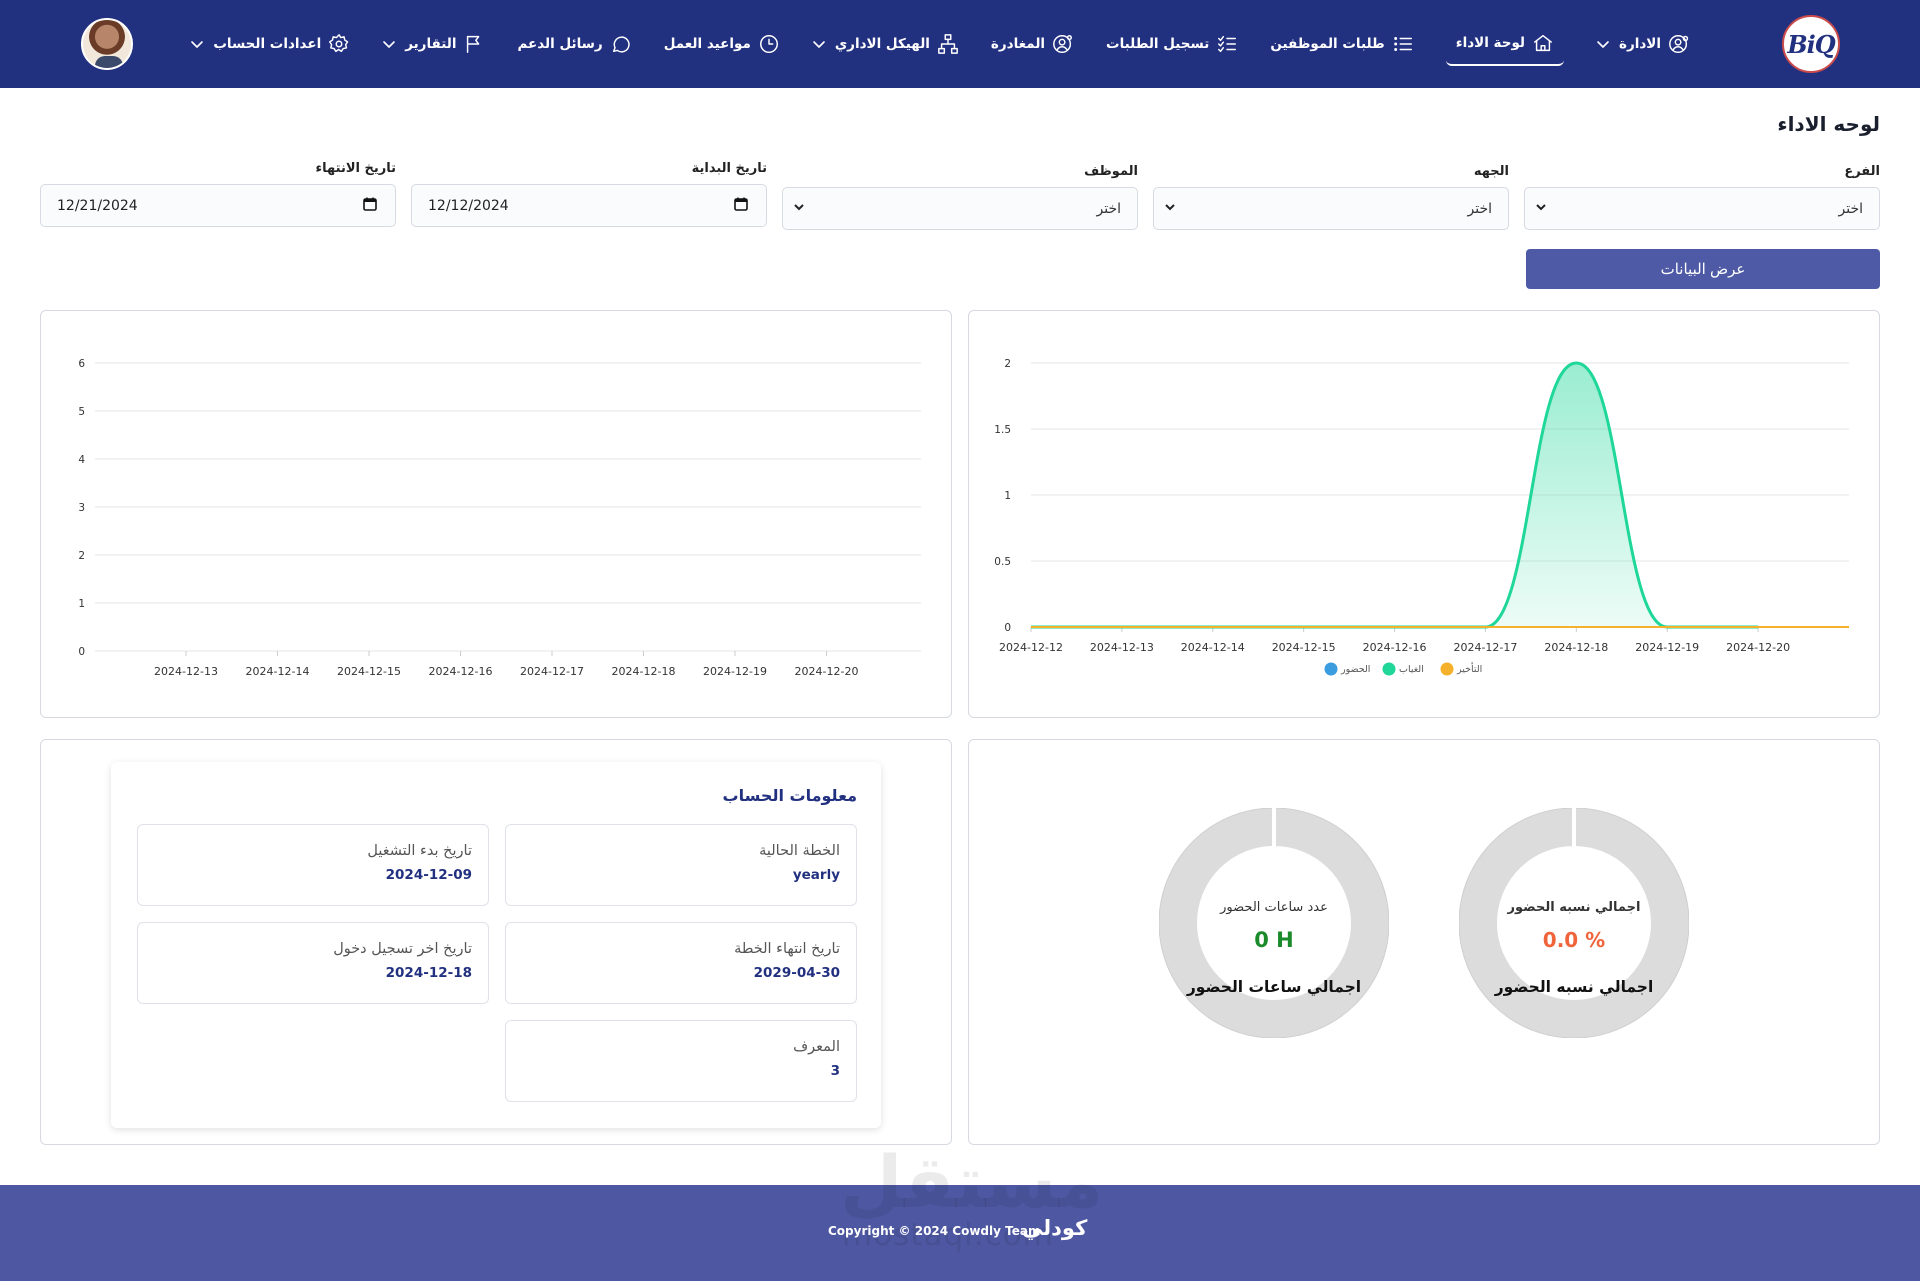  I want to click on x-tick-label: 2024-12-12, so click(1031, 647).